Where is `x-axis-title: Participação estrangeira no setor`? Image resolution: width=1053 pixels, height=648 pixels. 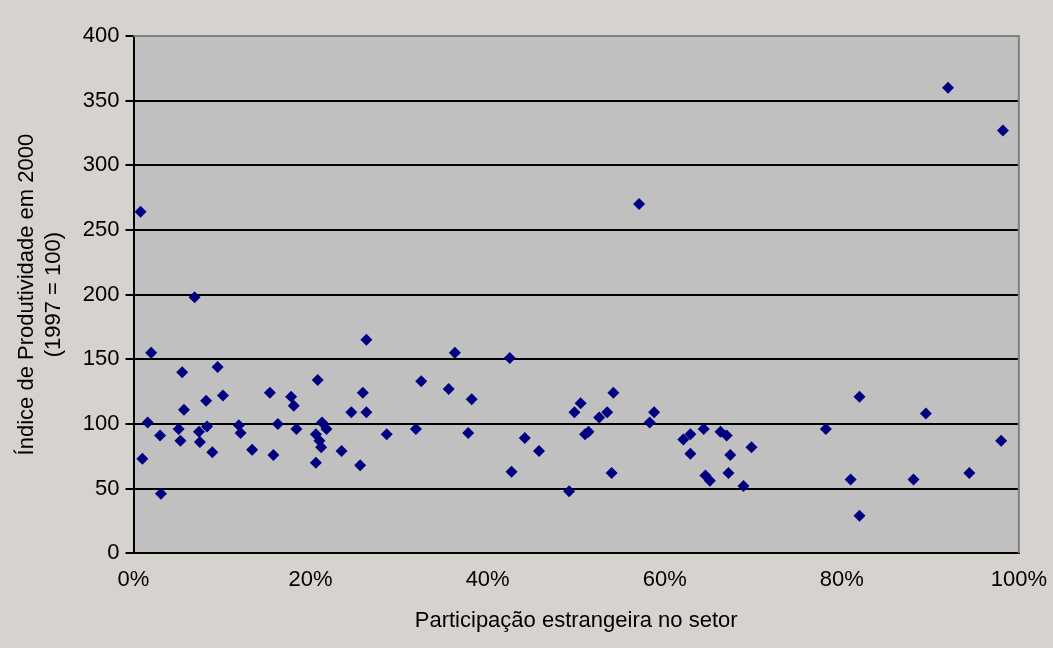
x-axis-title: Participação estrangeira no setor is located at coordinates (576, 619).